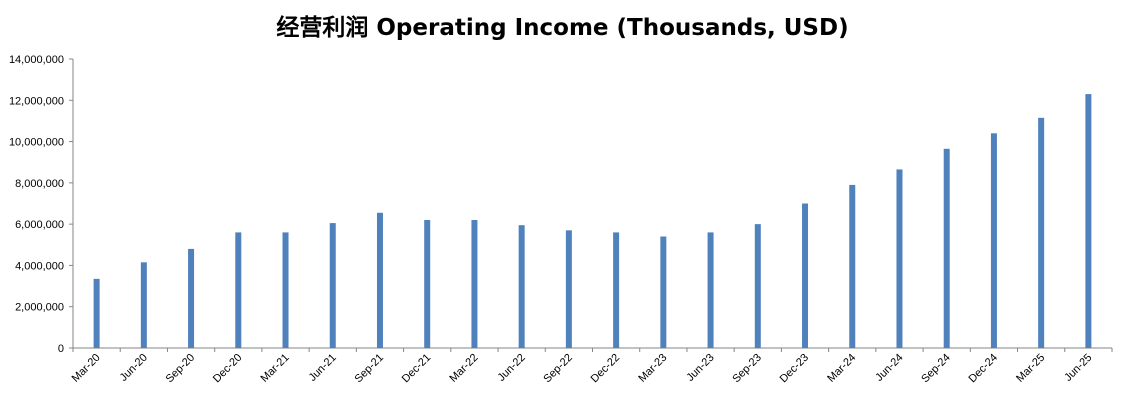  Describe the element at coordinates (181, 369) in the screenshot. I see `x-tick-label: Sep-20` at that location.